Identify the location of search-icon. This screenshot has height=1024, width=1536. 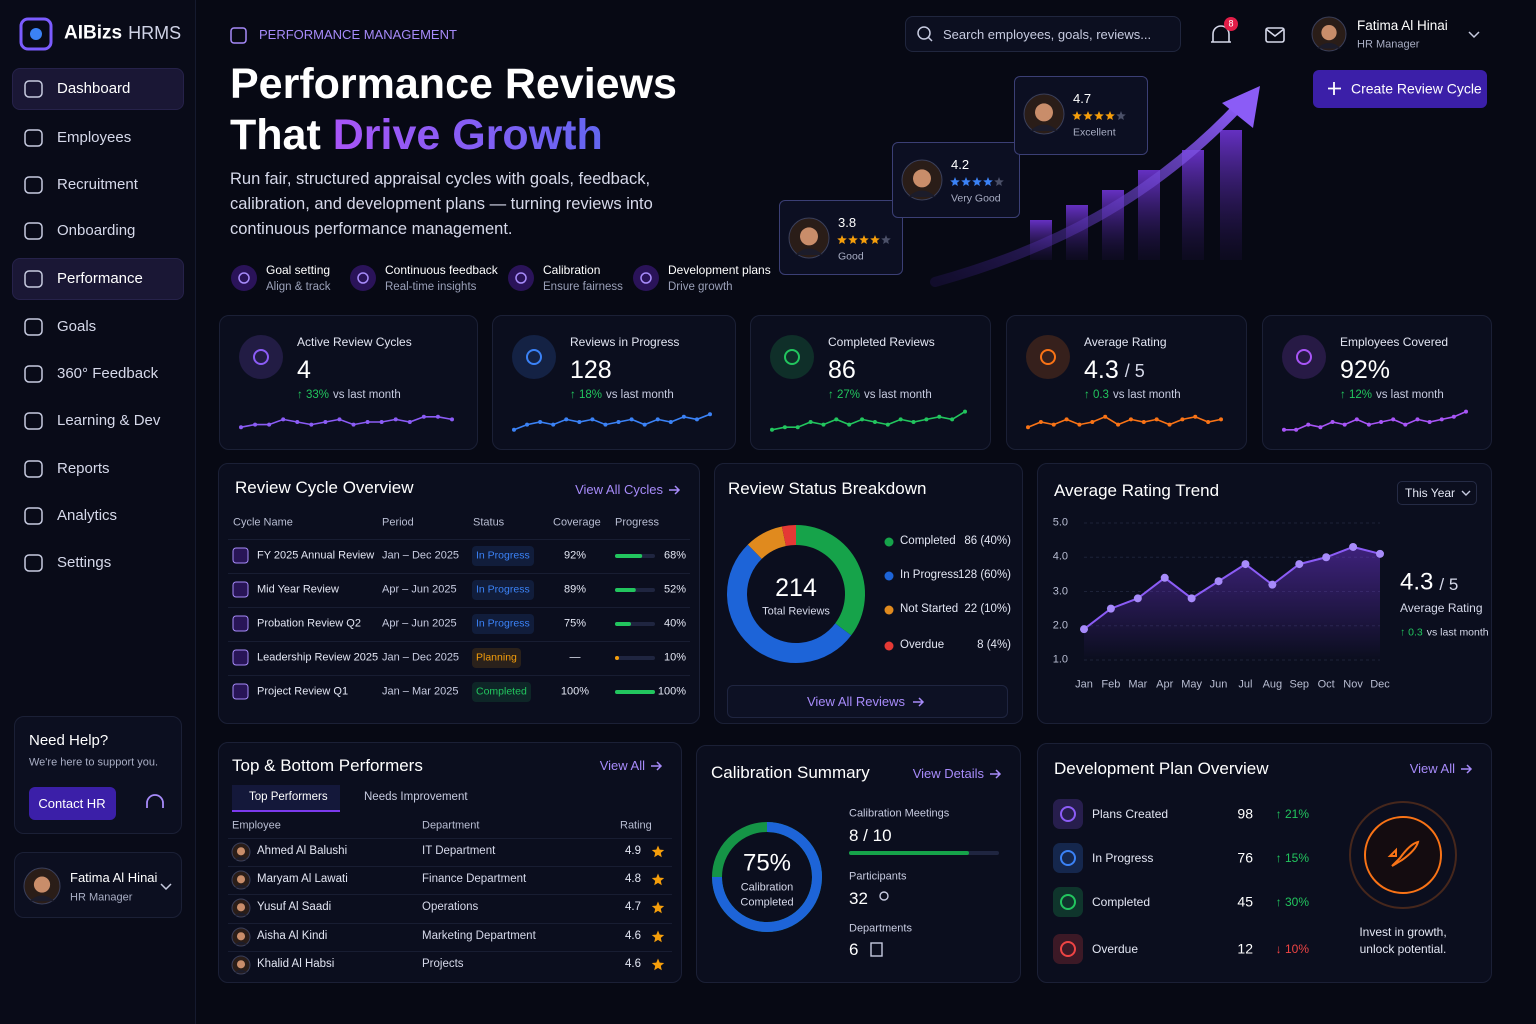
(930, 39).